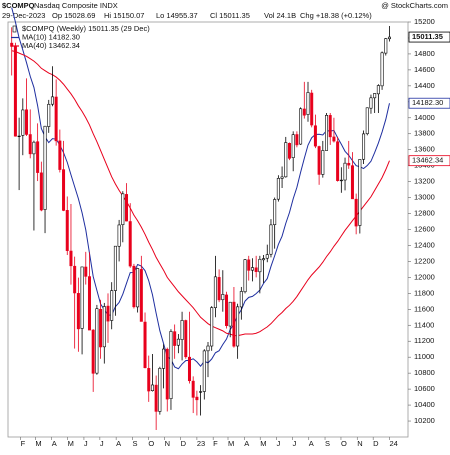 The height and width of the screenshot is (455, 450). Describe the element at coordinates (336, 15) in the screenshot. I see `quote-field: Chg +18.38 (+0.12%)` at that location.